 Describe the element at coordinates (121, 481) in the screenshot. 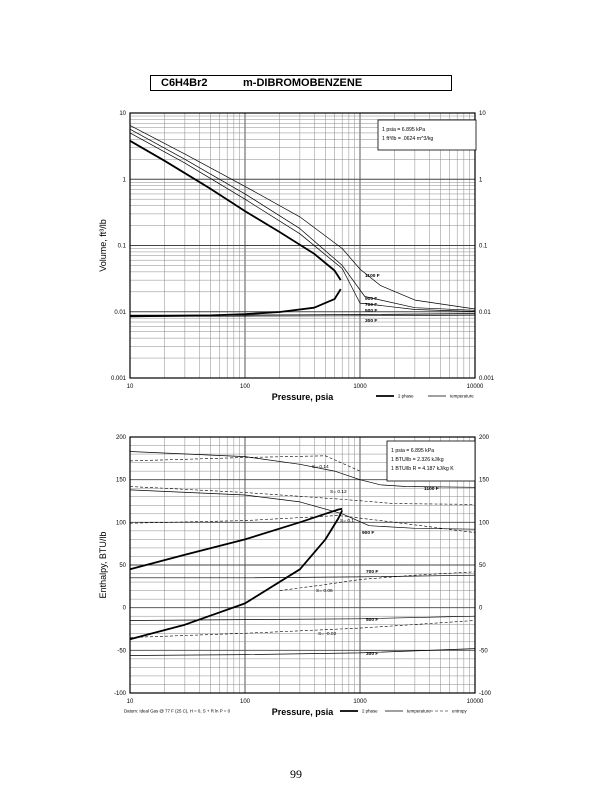

I see `y-tick-label: 150` at that location.